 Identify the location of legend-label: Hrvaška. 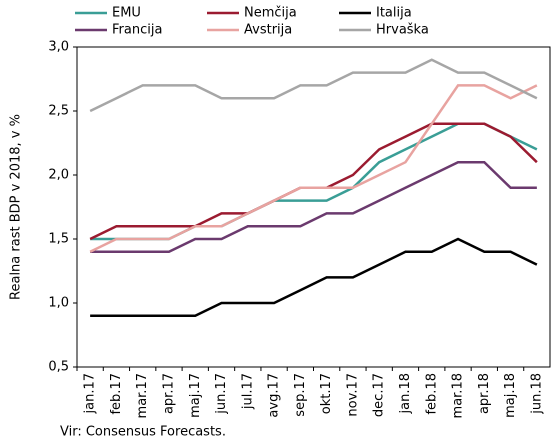
(402, 30).